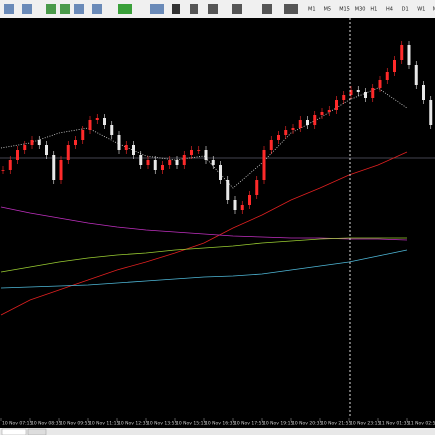 Image resolution: width=435 pixels, height=435 pixels. What do you see at coordinates (278, 424) in the screenshot?
I see `x-tick-label: 10 Nov 19:15` at bounding box center [278, 424].